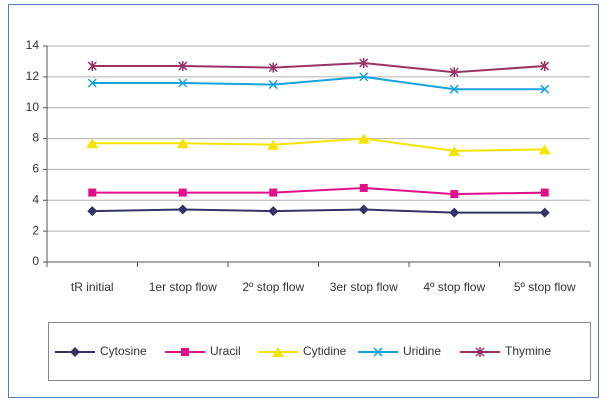  Describe the element at coordinates (183, 287) in the screenshot. I see `x-tick-label: 1er stop flow` at that location.